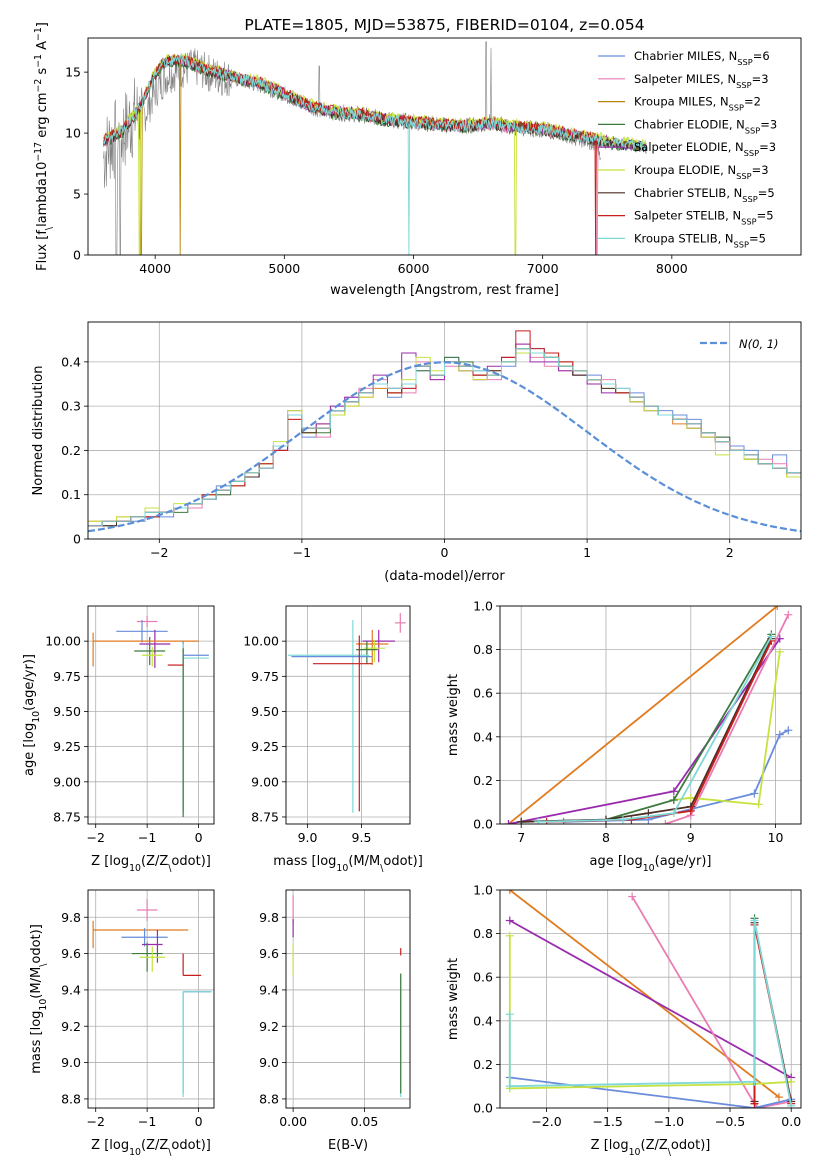  Describe the element at coordinates (697, 104) in the screenshot. I see `legend-entry: Kroupa MILES, NSSP=2` at that location.